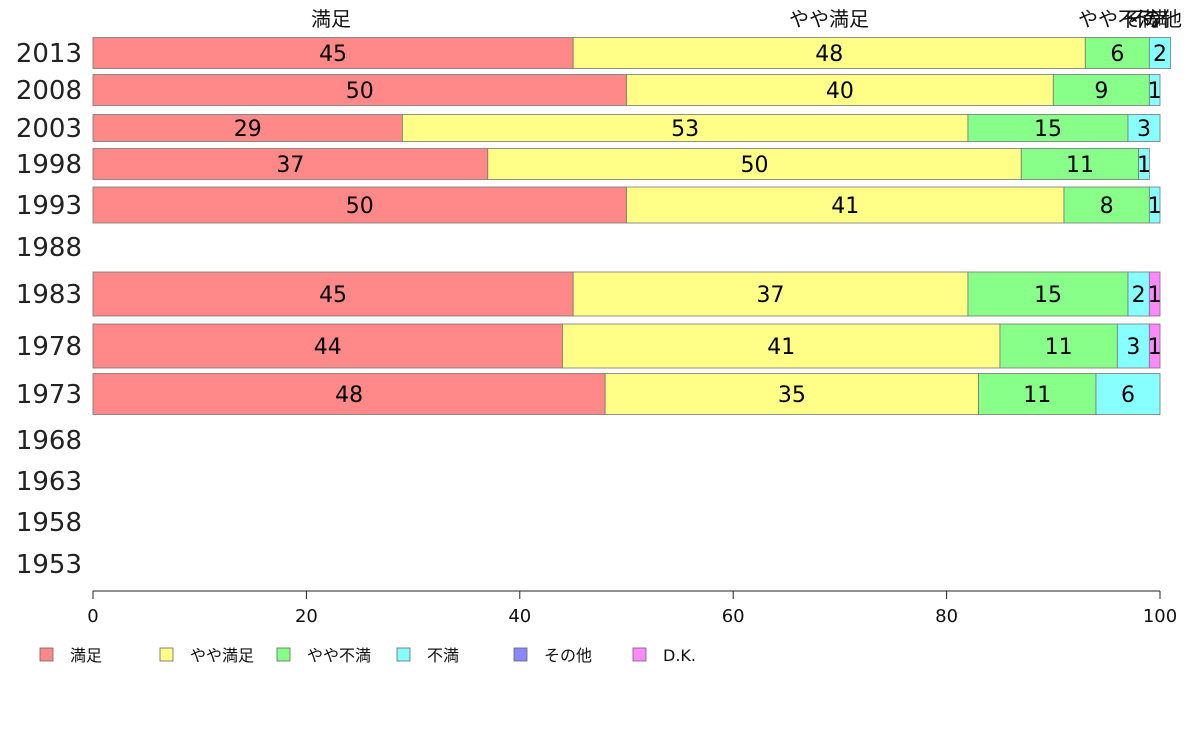 The image size is (1188, 736). I want to click on year-label-1998: 1998, so click(49, 165).